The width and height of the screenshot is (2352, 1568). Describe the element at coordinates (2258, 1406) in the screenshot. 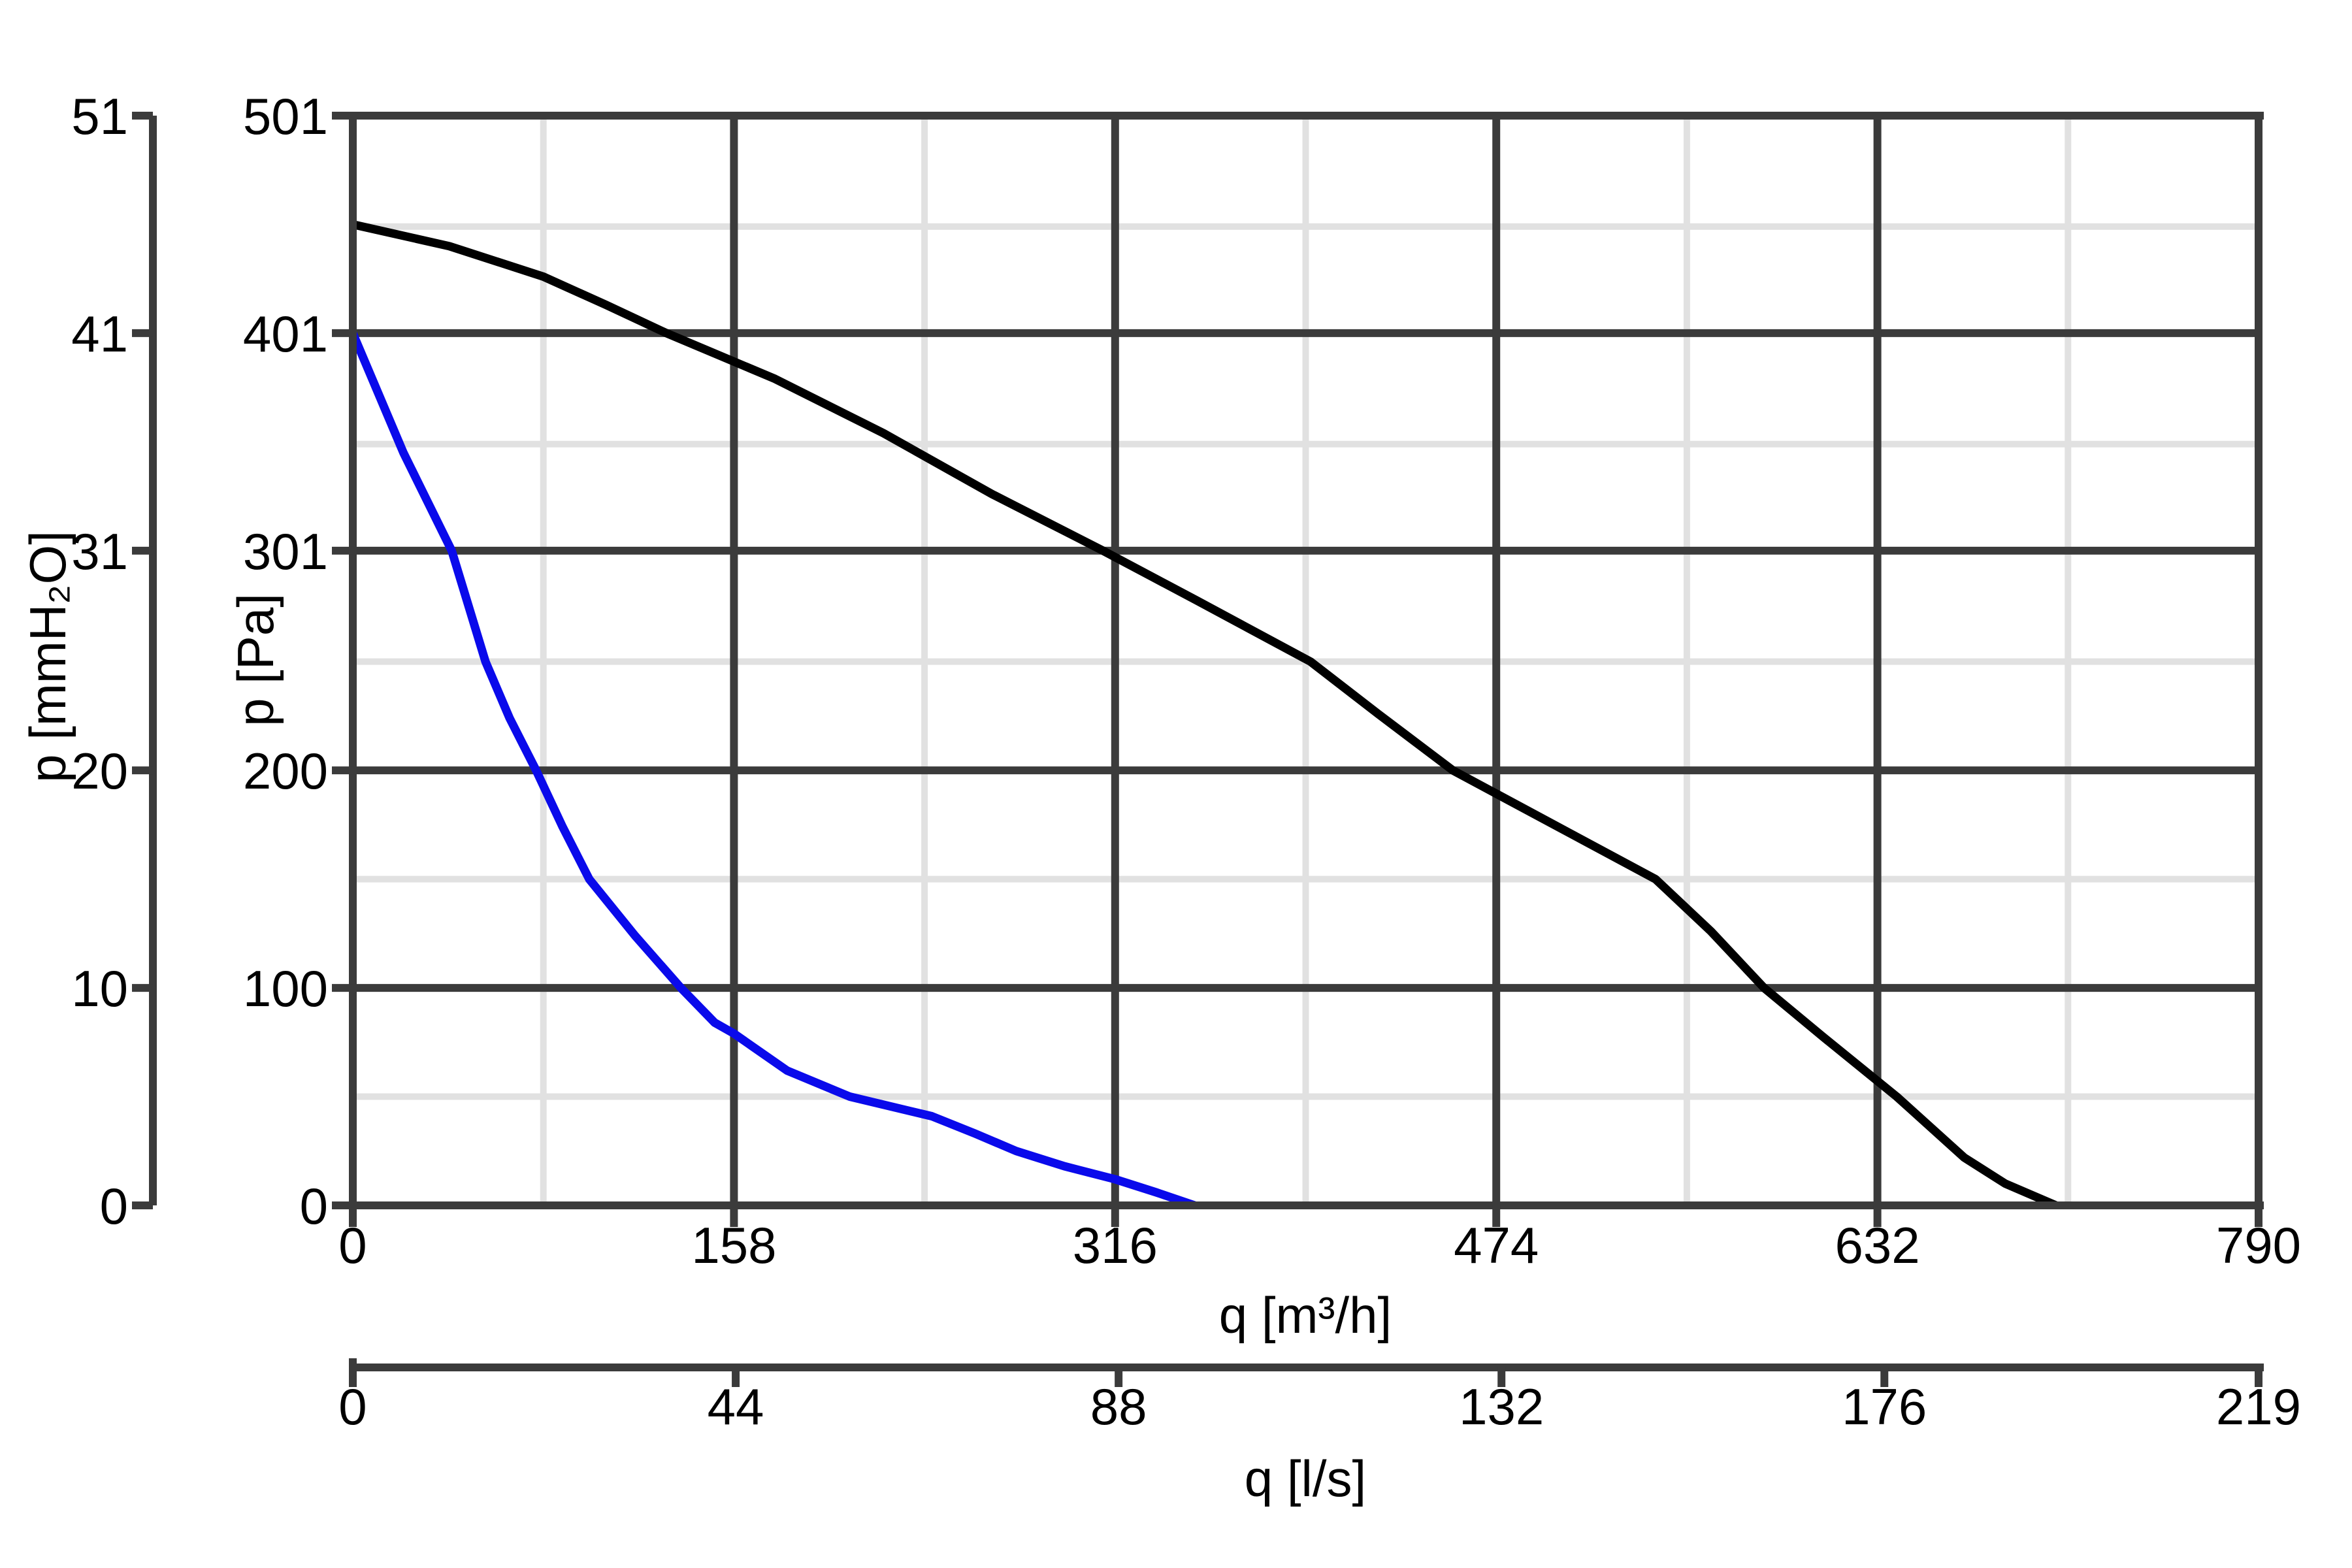

I see `ls-tick-label: 219` at that location.